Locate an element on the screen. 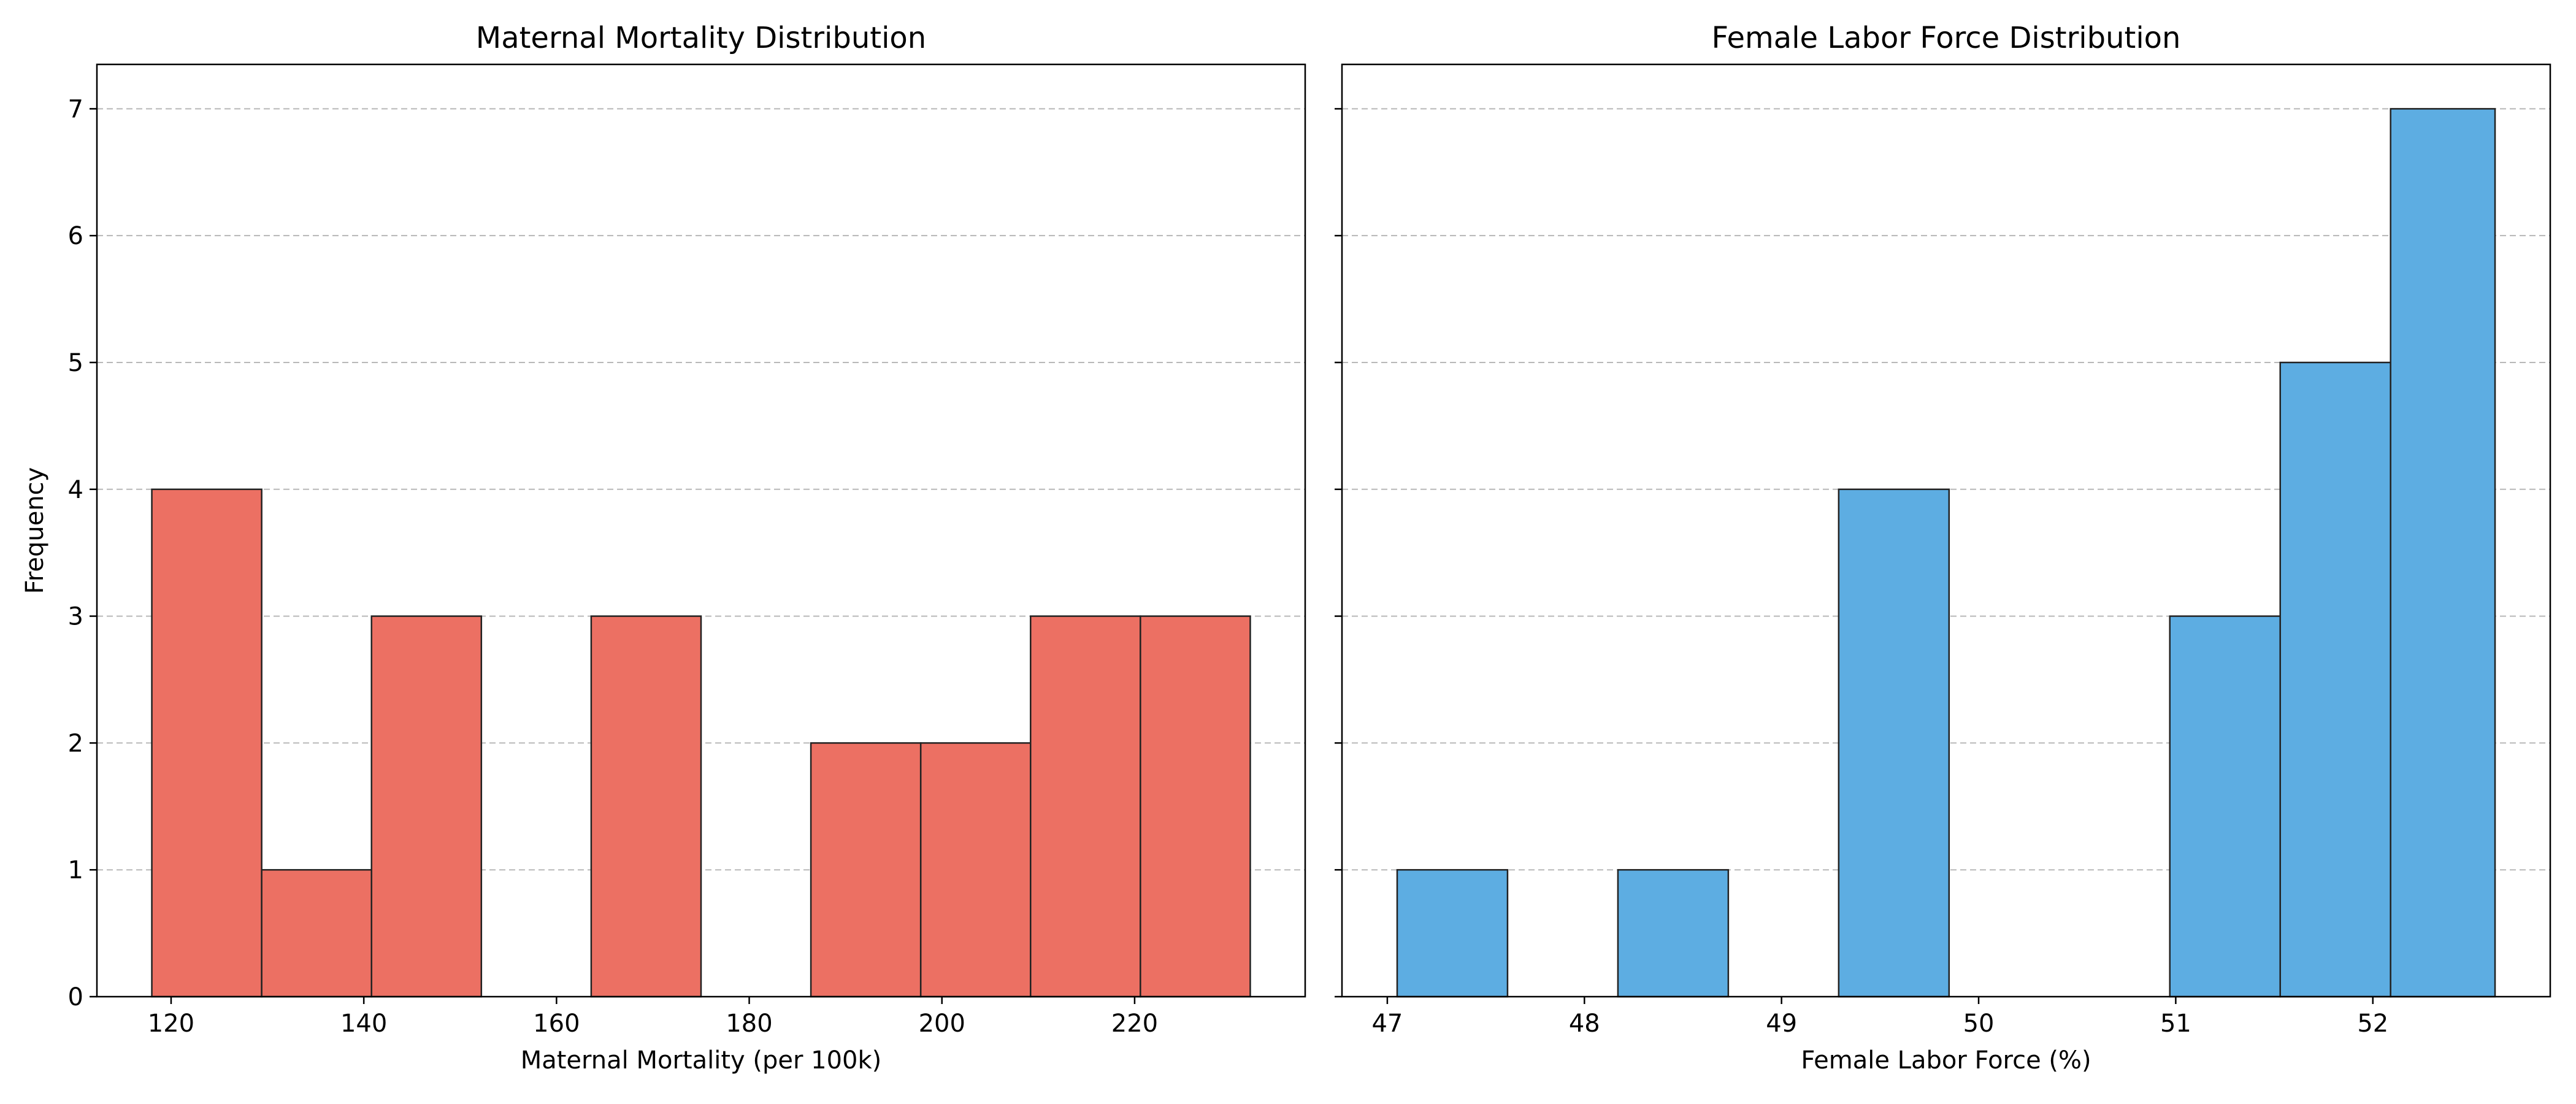  y-tick-label: 1 is located at coordinates (75, 870).